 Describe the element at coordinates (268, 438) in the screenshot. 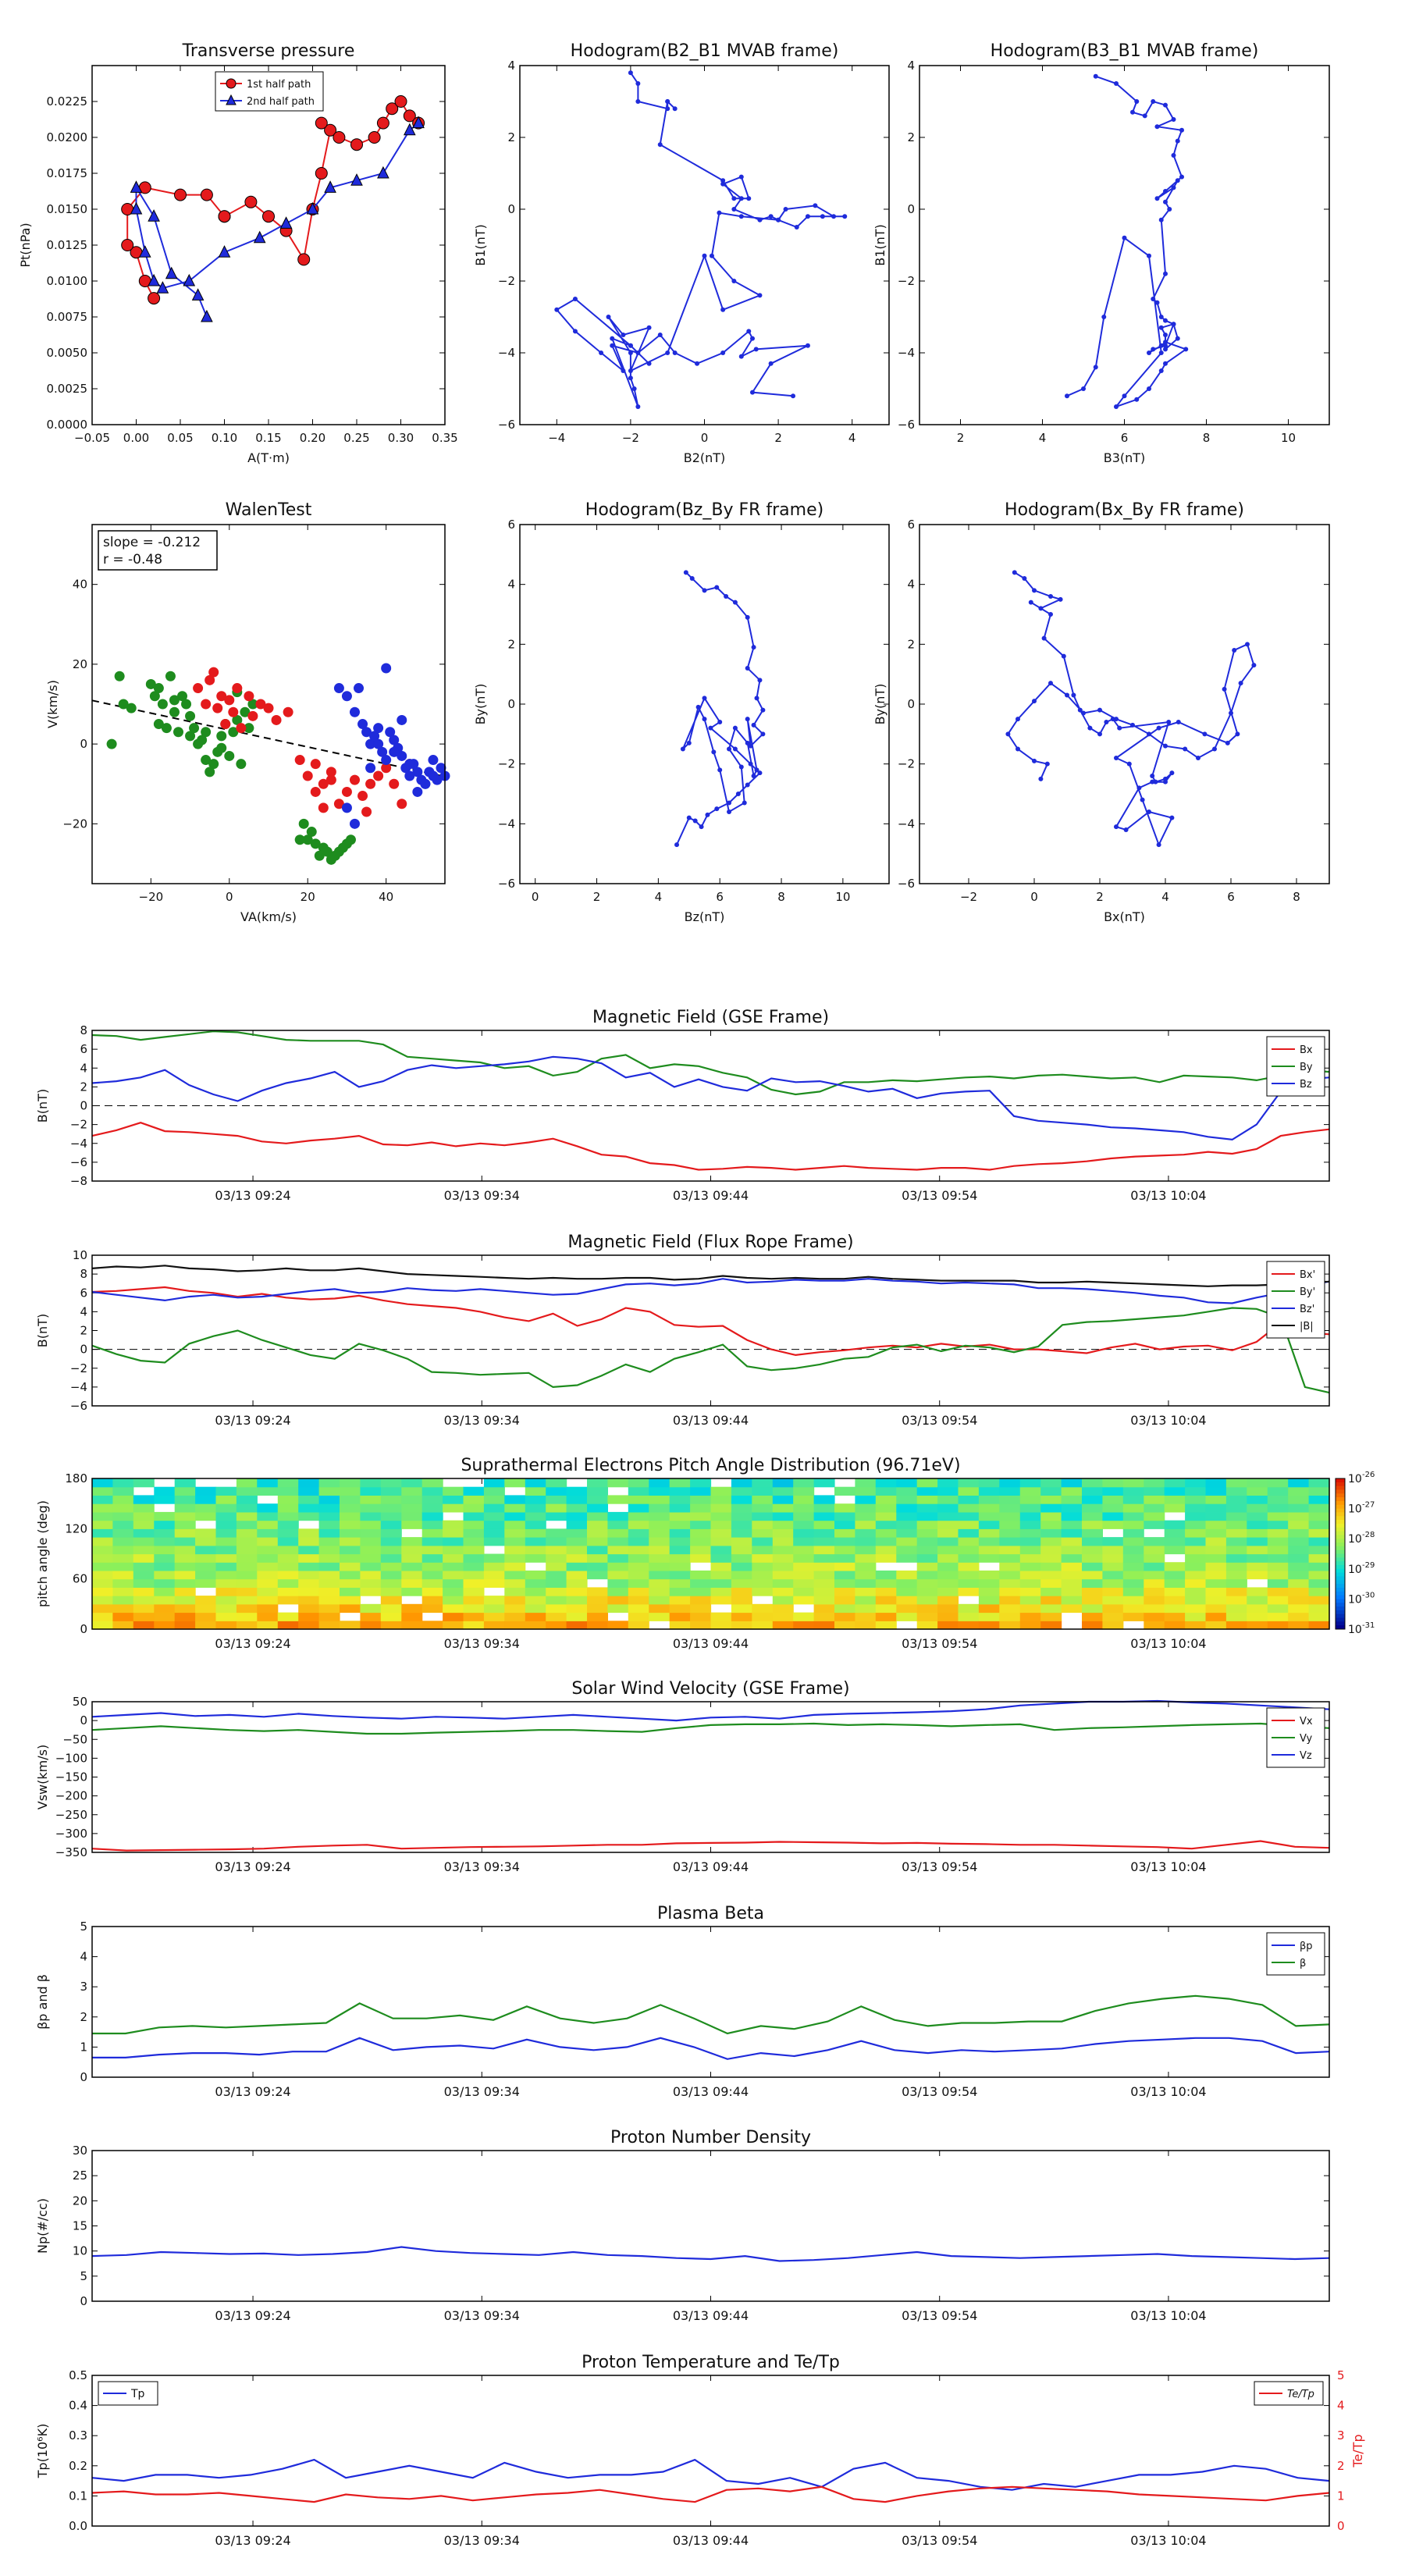

I see `x-tick-label: 0.15` at that location.